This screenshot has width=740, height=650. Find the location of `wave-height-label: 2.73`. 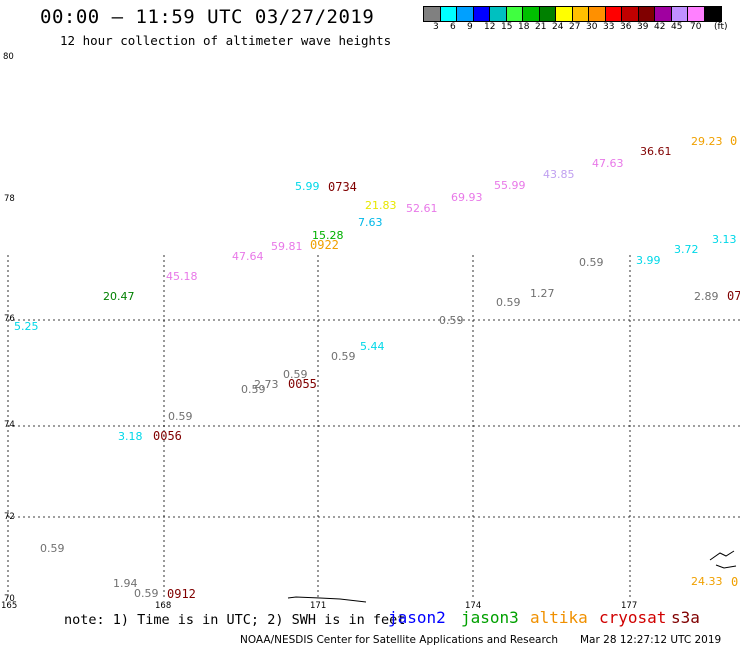

wave-height-label: 2.73 is located at coordinates (266, 384).